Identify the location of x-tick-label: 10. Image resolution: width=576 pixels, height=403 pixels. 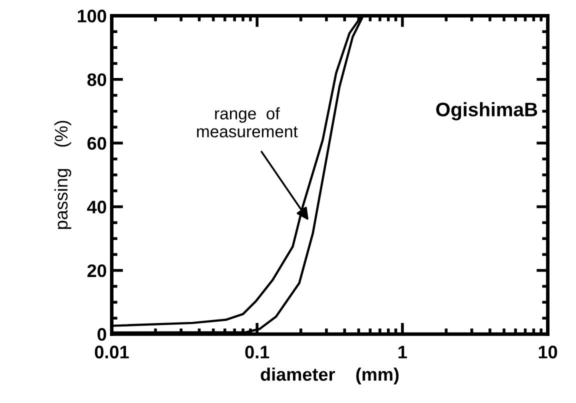
(548, 352).